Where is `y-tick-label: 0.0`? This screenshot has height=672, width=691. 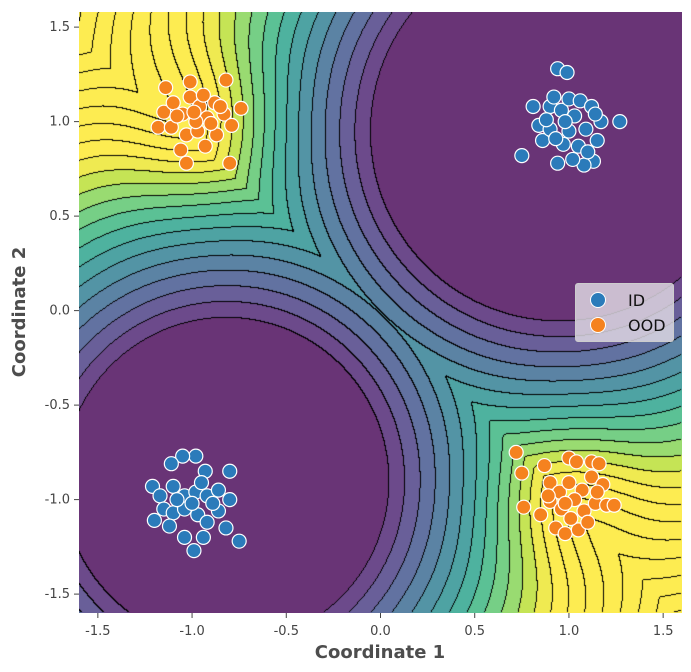
y-tick-label: 0.0 is located at coordinates (59, 311).